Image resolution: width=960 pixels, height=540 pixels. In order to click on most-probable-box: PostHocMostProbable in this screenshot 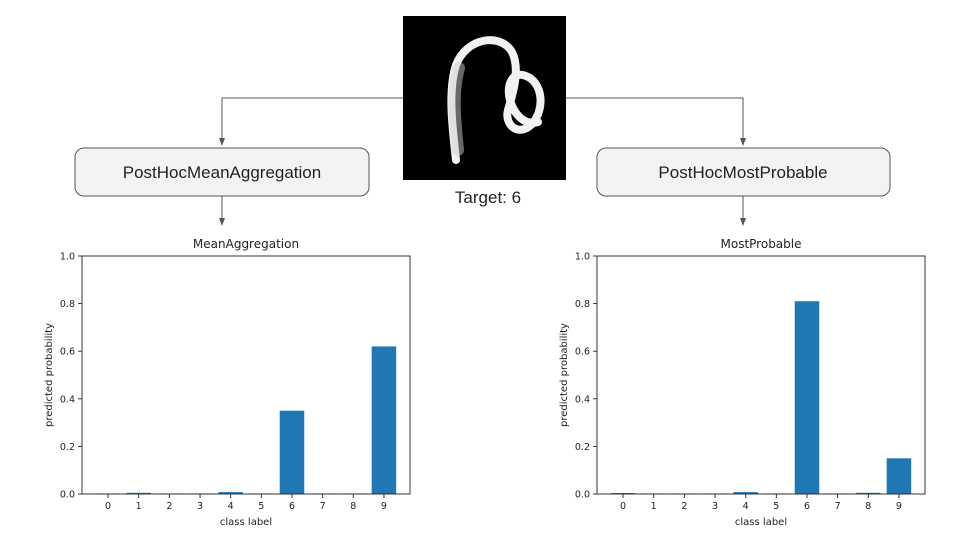, I will do `click(743, 172)`.